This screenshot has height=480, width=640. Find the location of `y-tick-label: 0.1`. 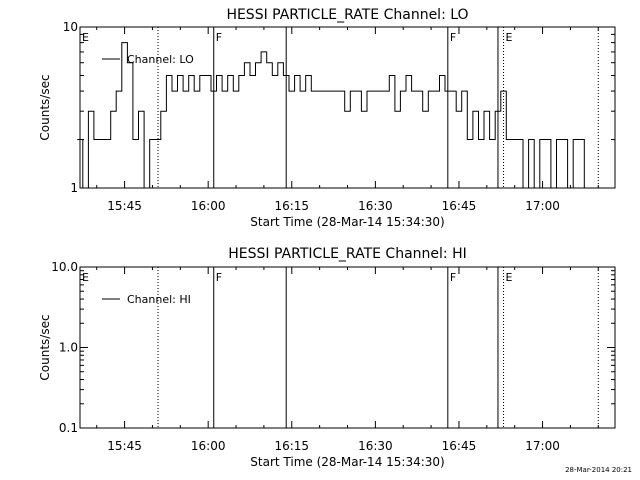

y-tick-label: 0.1 is located at coordinates (68, 428).